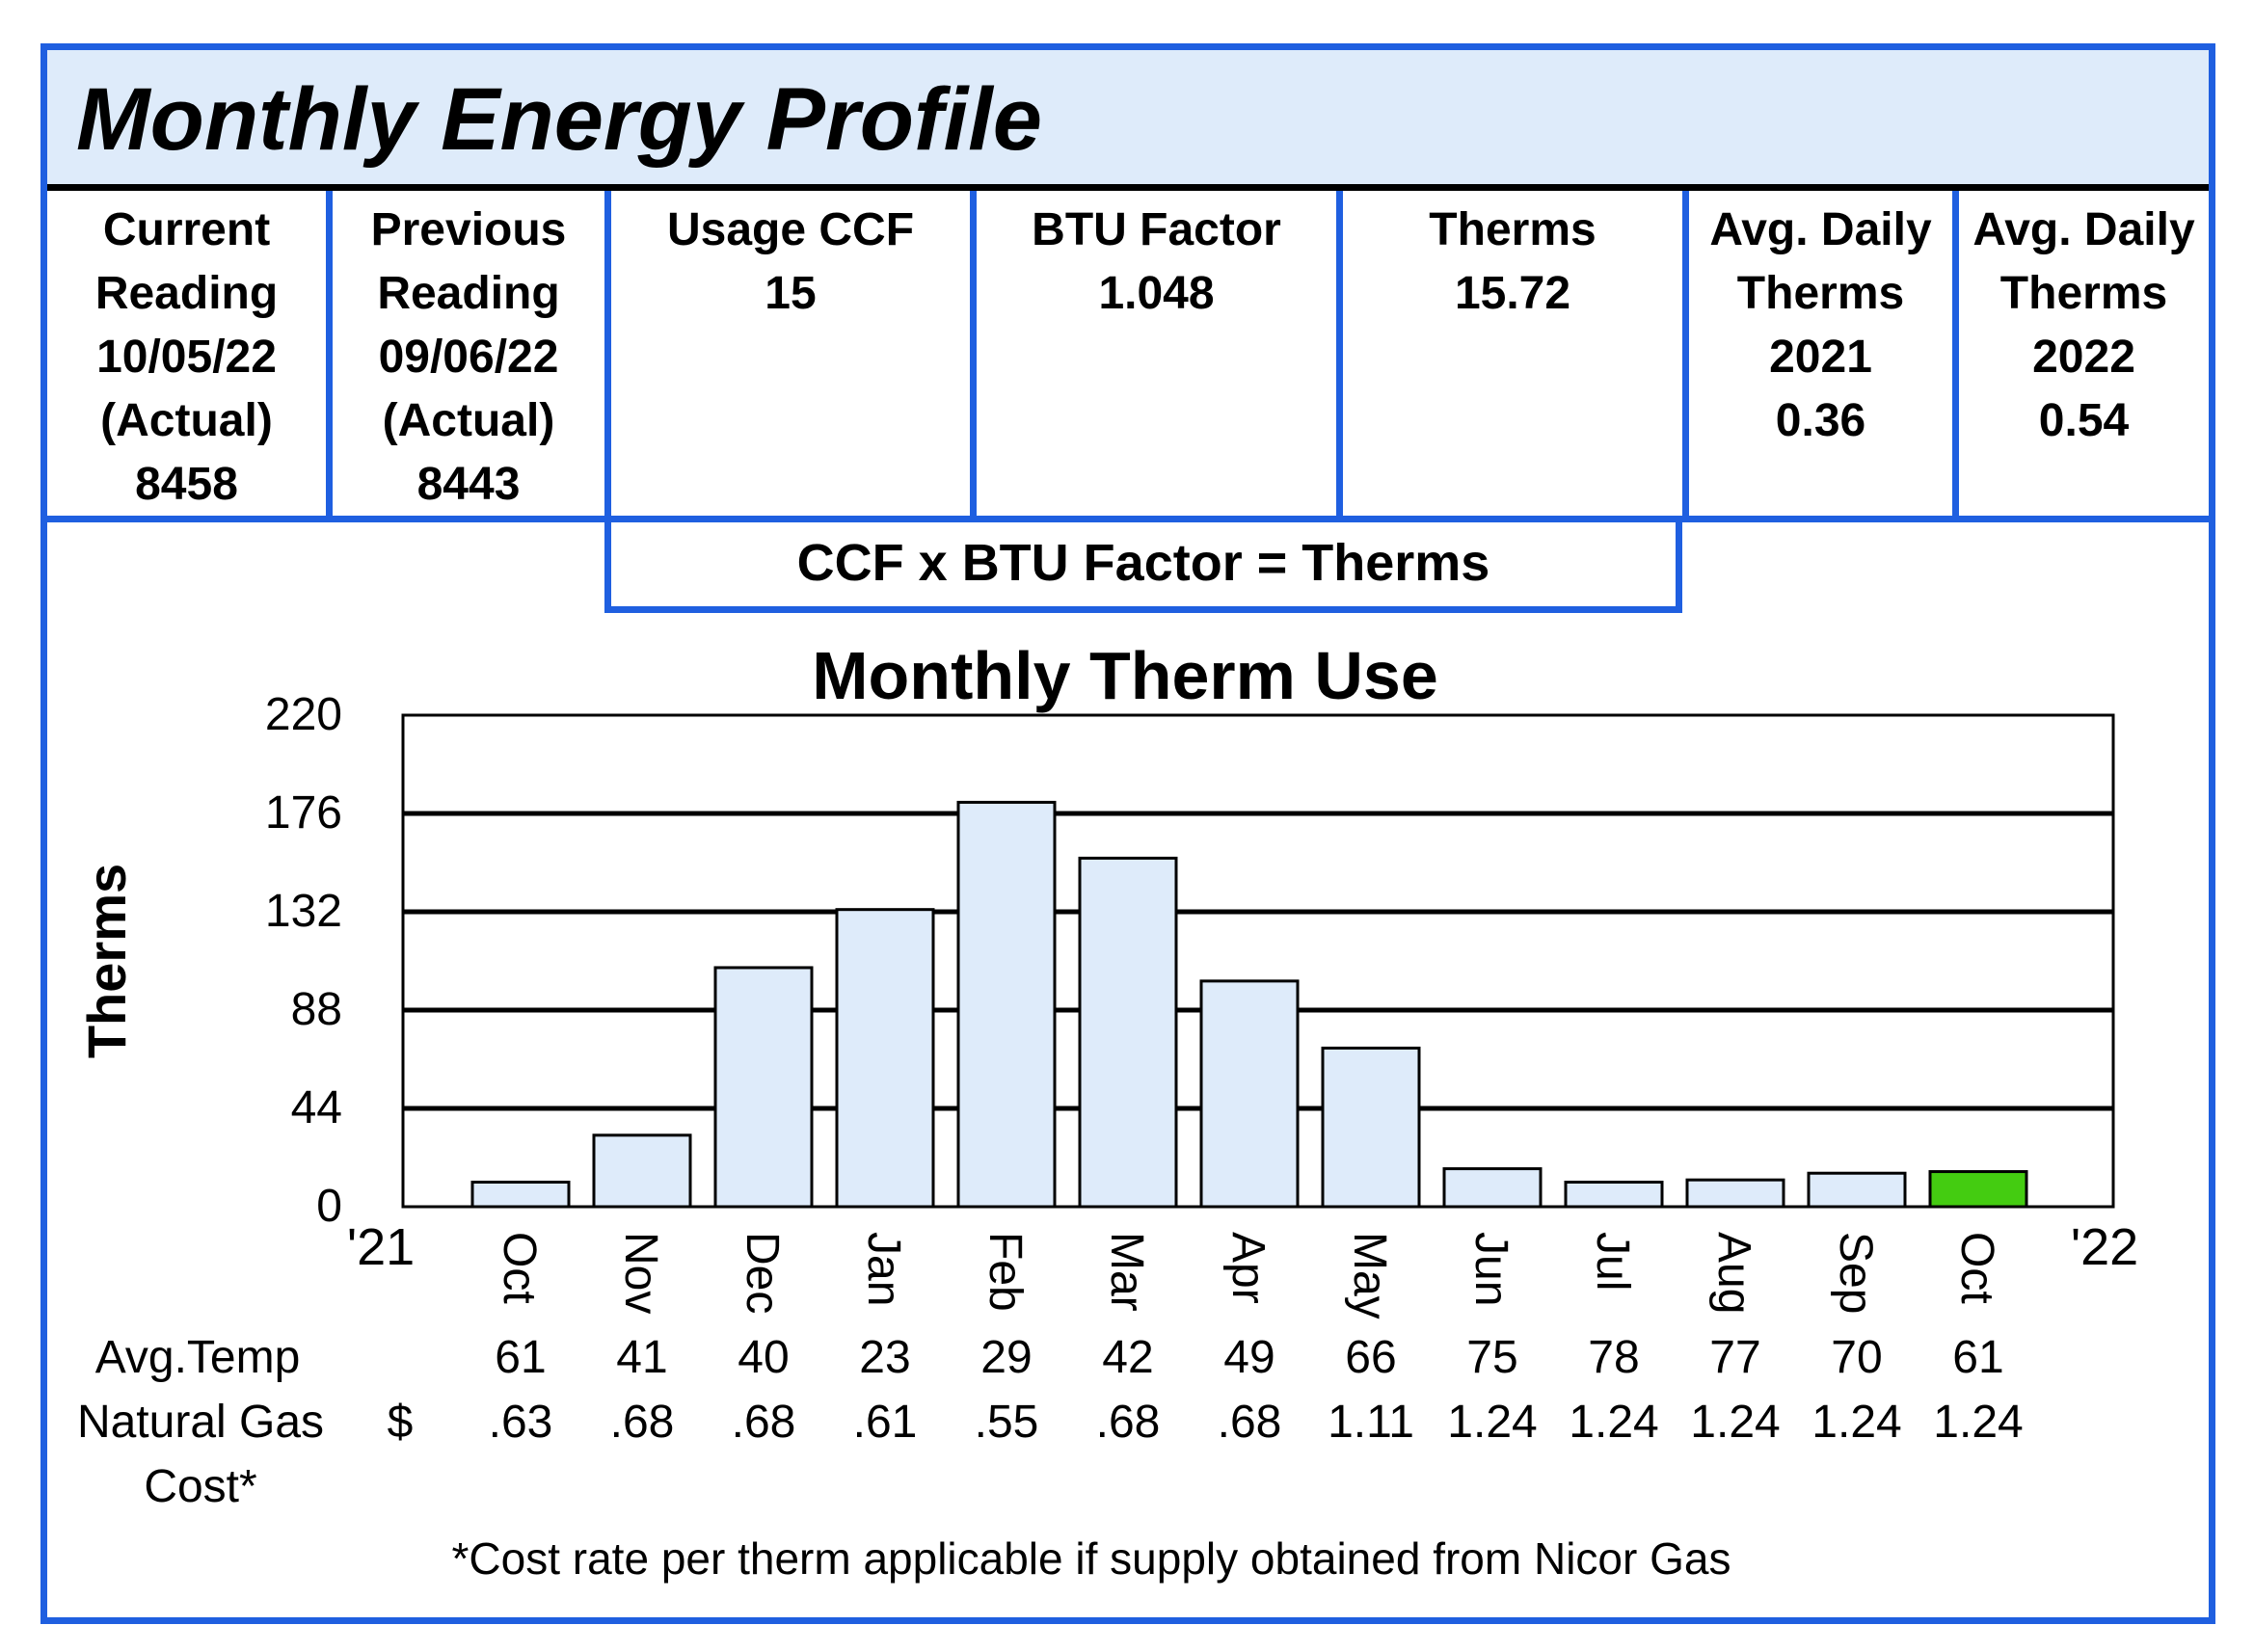 The width and height of the screenshot is (2254, 1652). What do you see at coordinates (381, 1247) in the screenshot?
I see `start-year-label: '21` at bounding box center [381, 1247].